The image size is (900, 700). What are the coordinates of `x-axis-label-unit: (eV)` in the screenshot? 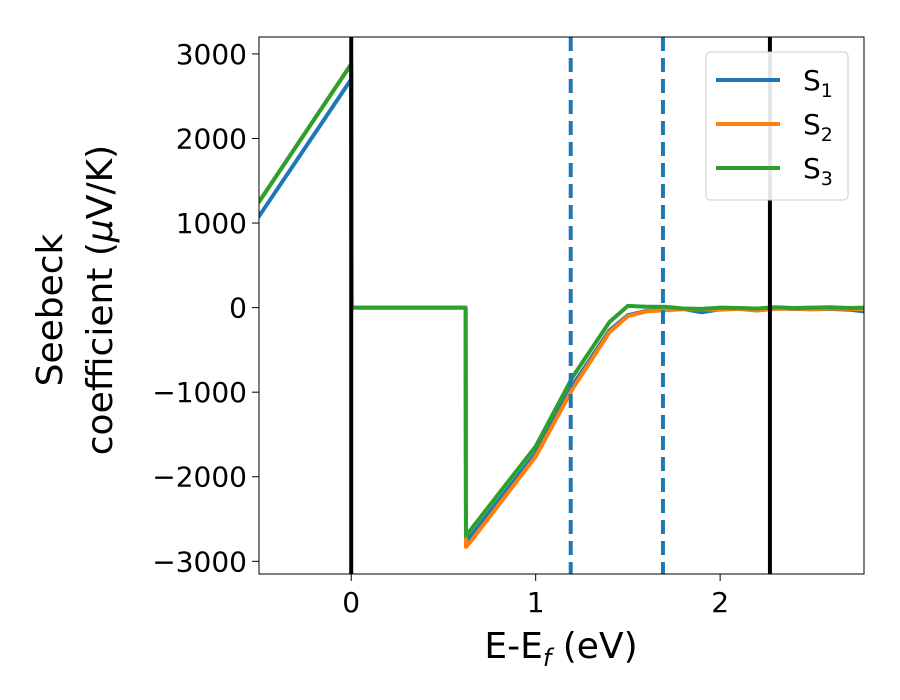 It's located at (594, 646).